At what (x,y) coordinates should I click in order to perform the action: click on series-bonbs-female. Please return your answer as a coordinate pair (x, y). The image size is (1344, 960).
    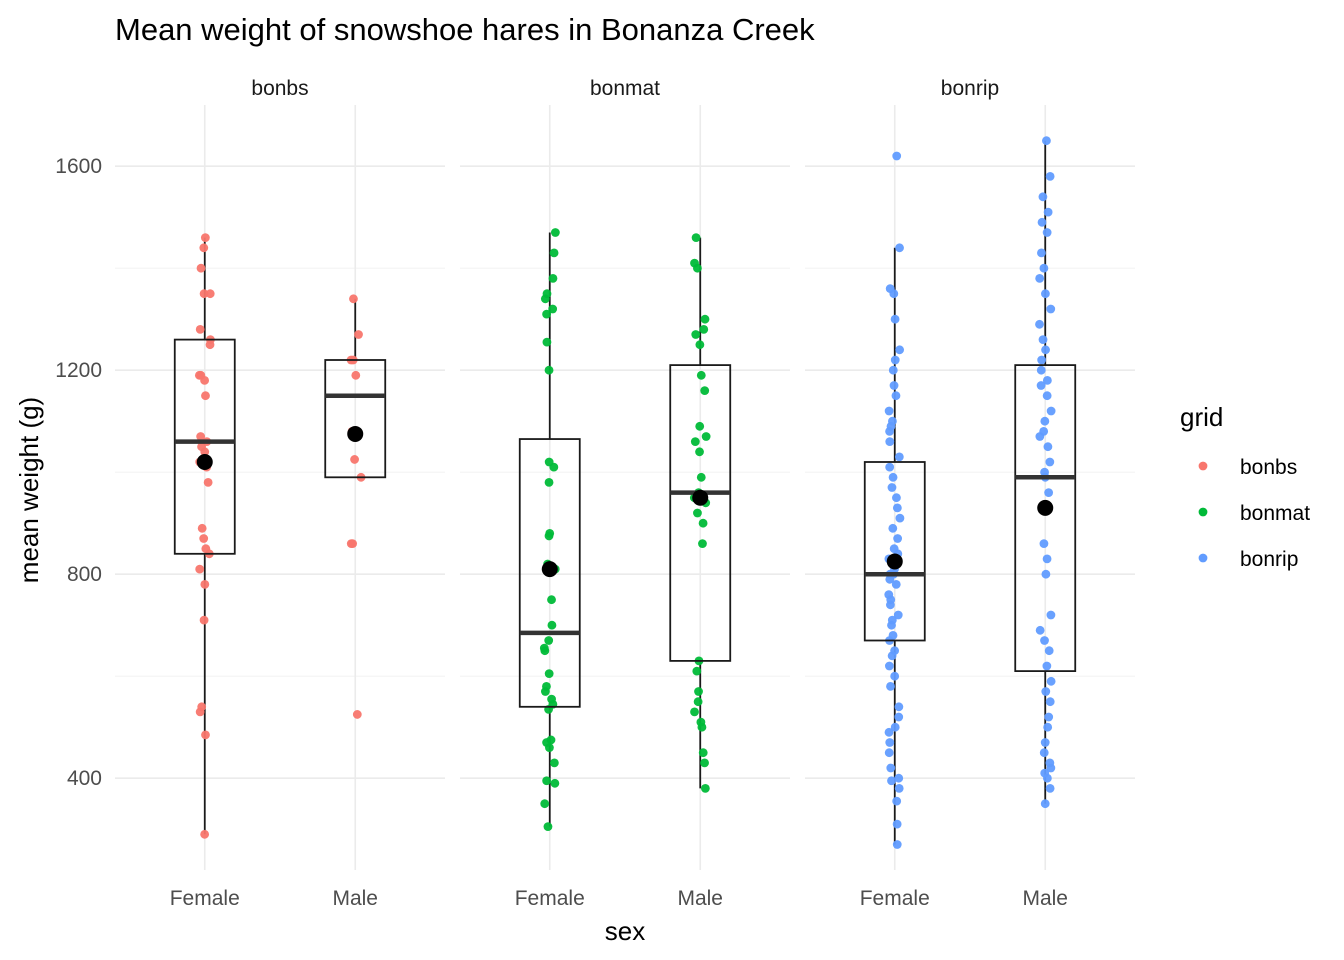
    Looking at the image, I should click on (204, 536).